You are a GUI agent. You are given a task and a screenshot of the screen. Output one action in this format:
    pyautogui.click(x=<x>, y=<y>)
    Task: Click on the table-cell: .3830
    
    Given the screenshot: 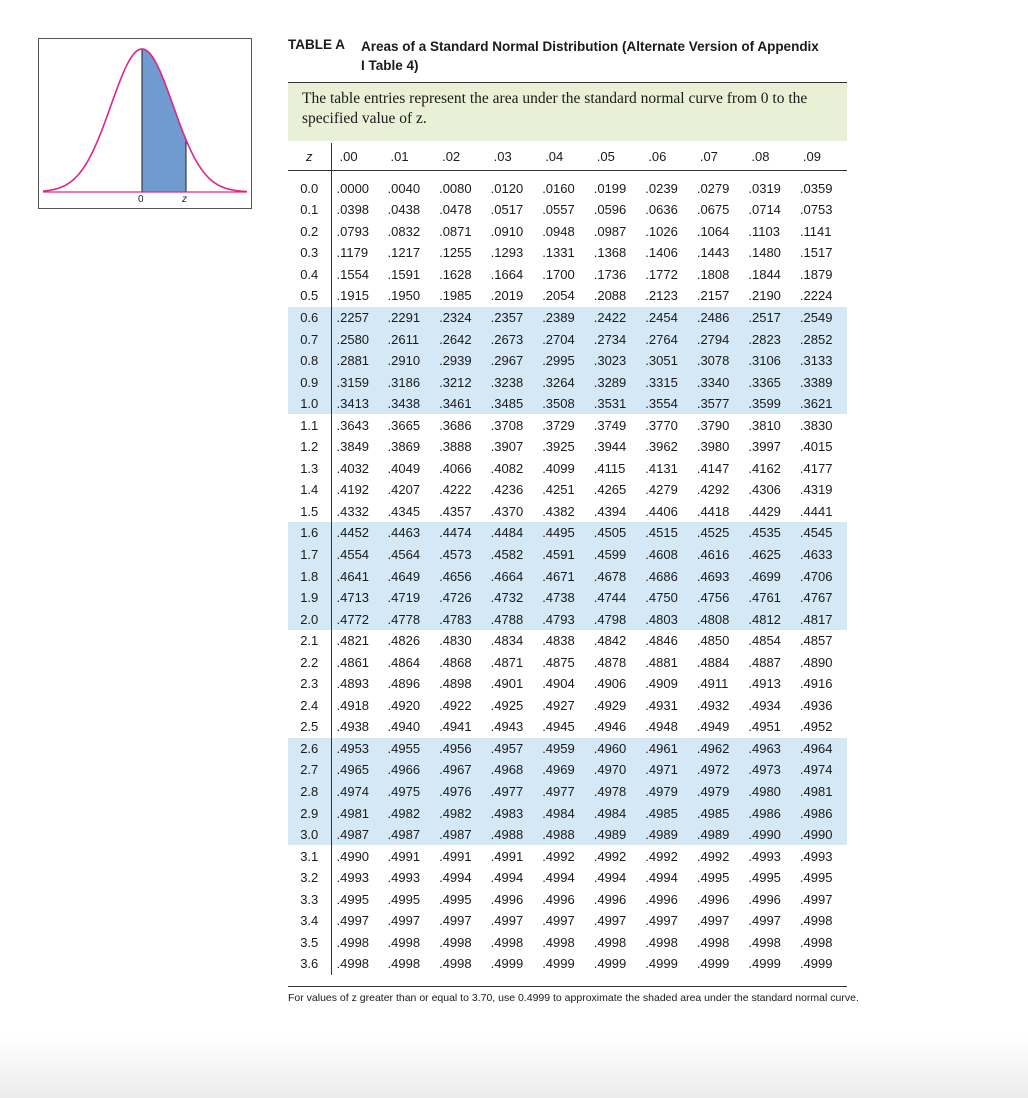 What is the action you would take?
    pyautogui.click(x=816, y=425)
    